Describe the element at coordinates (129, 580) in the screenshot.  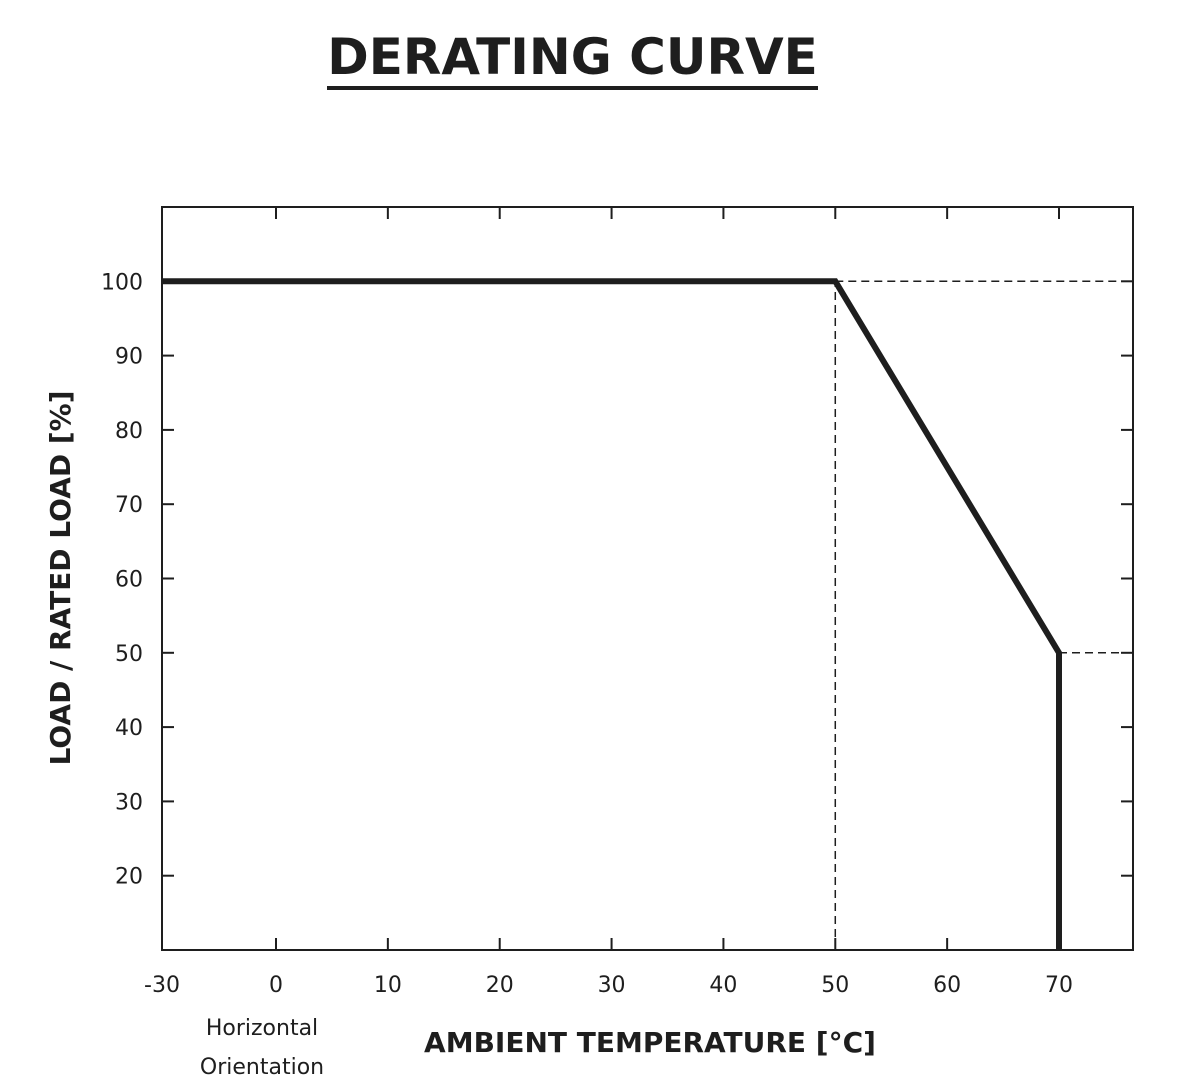
I see `y-tick-label: 60` at that location.